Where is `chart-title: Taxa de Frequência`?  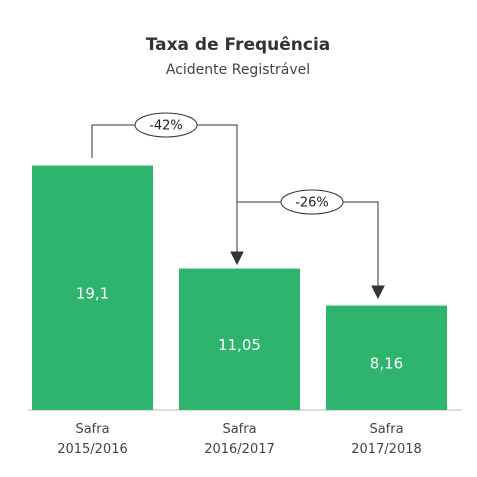
chart-title: Taxa de Frequência is located at coordinates (238, 45).